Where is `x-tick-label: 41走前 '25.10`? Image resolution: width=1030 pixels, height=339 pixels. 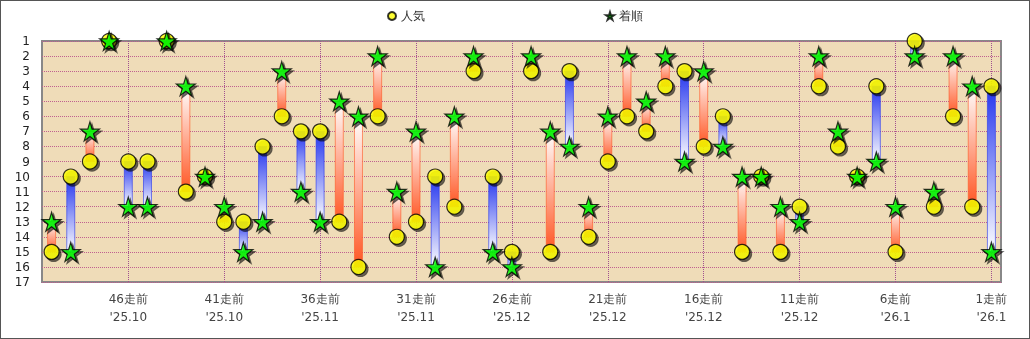 x-tick-label: 41走前 '25.10 is located at coordinates (224, 308).